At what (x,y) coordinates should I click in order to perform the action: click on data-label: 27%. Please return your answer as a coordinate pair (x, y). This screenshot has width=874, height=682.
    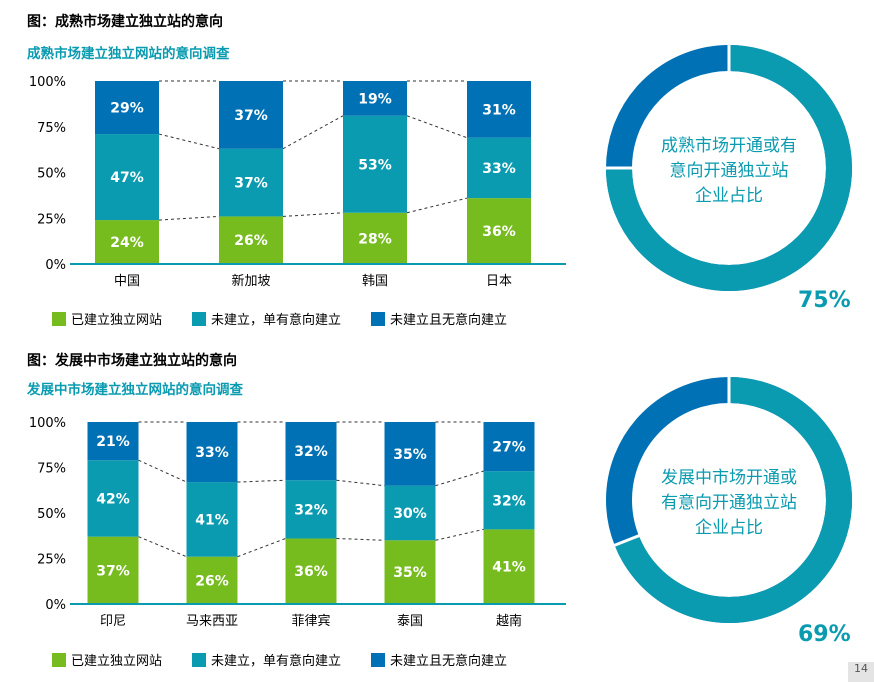
    Looking at the image, I should click on (509, 448).